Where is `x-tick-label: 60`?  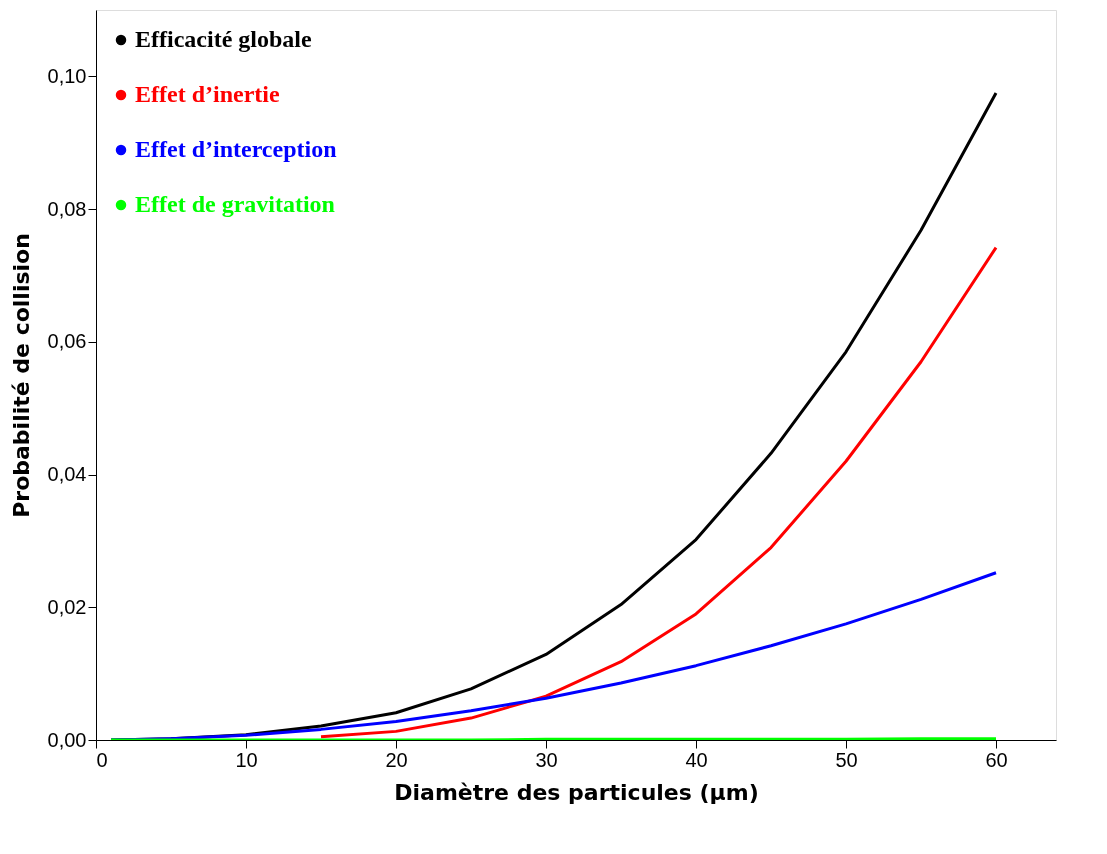
x-tick-label: 60 is located at coordinates (996, 759).